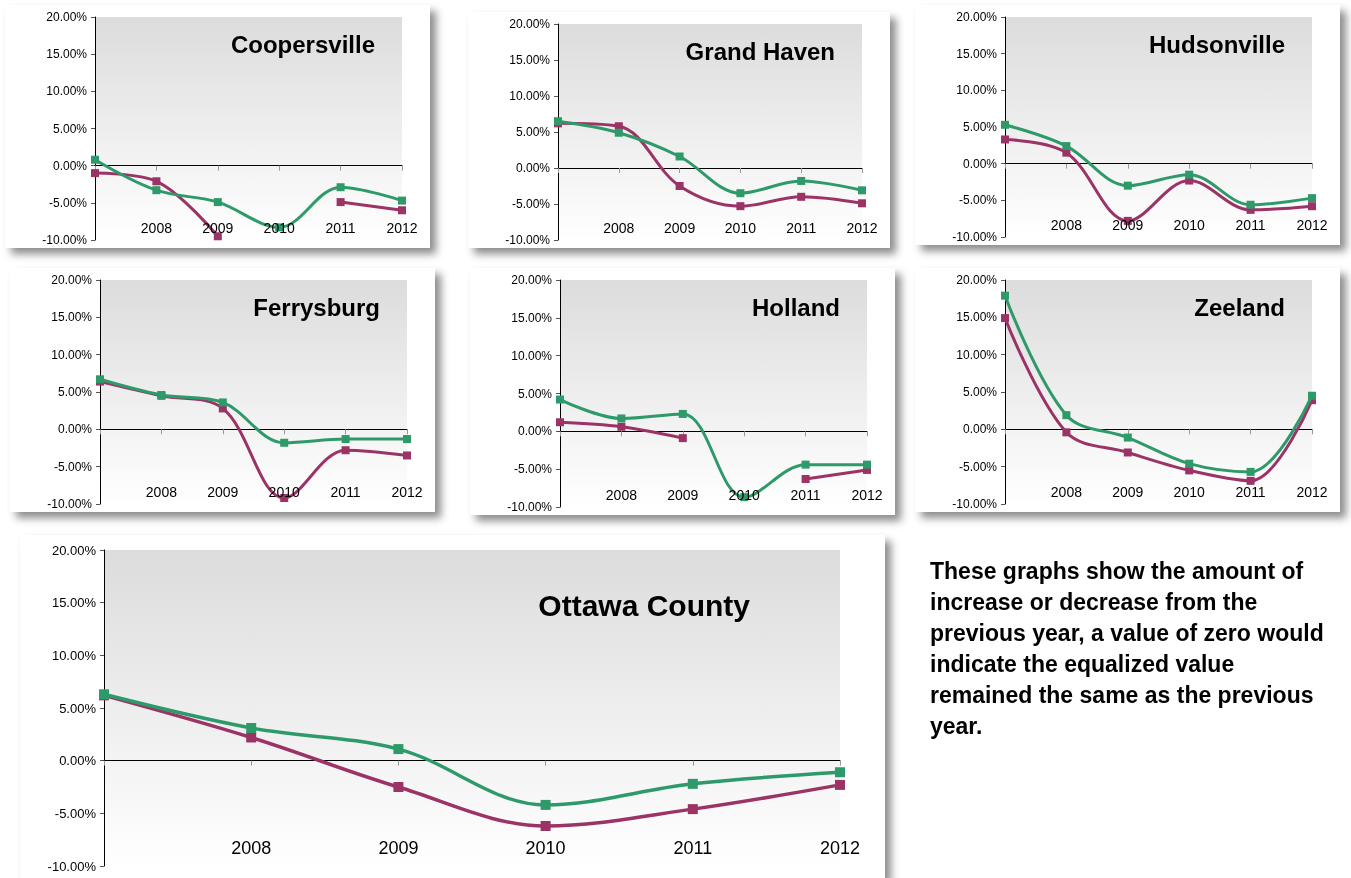 This screenshot has height=878, width=1351. I want to click on text: Ottawa County, so click(644, 605).